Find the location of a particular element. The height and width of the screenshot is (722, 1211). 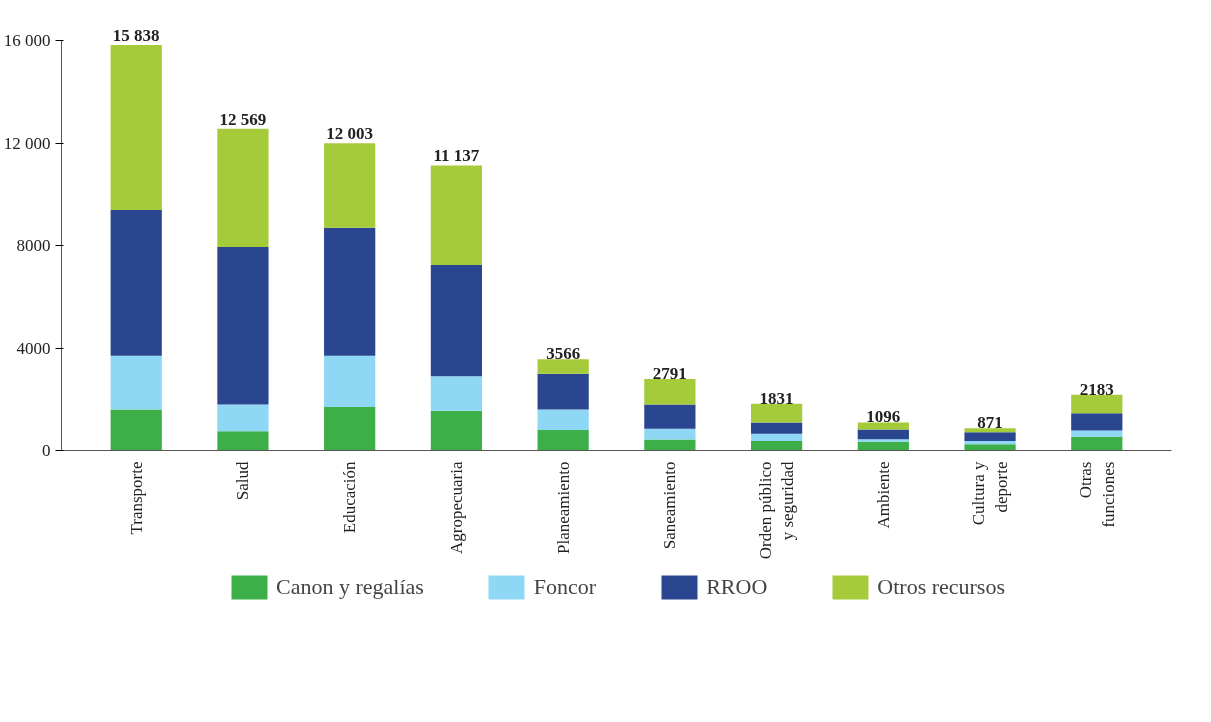

legend-label: Otros recursos is located at coordinates (941, 587).